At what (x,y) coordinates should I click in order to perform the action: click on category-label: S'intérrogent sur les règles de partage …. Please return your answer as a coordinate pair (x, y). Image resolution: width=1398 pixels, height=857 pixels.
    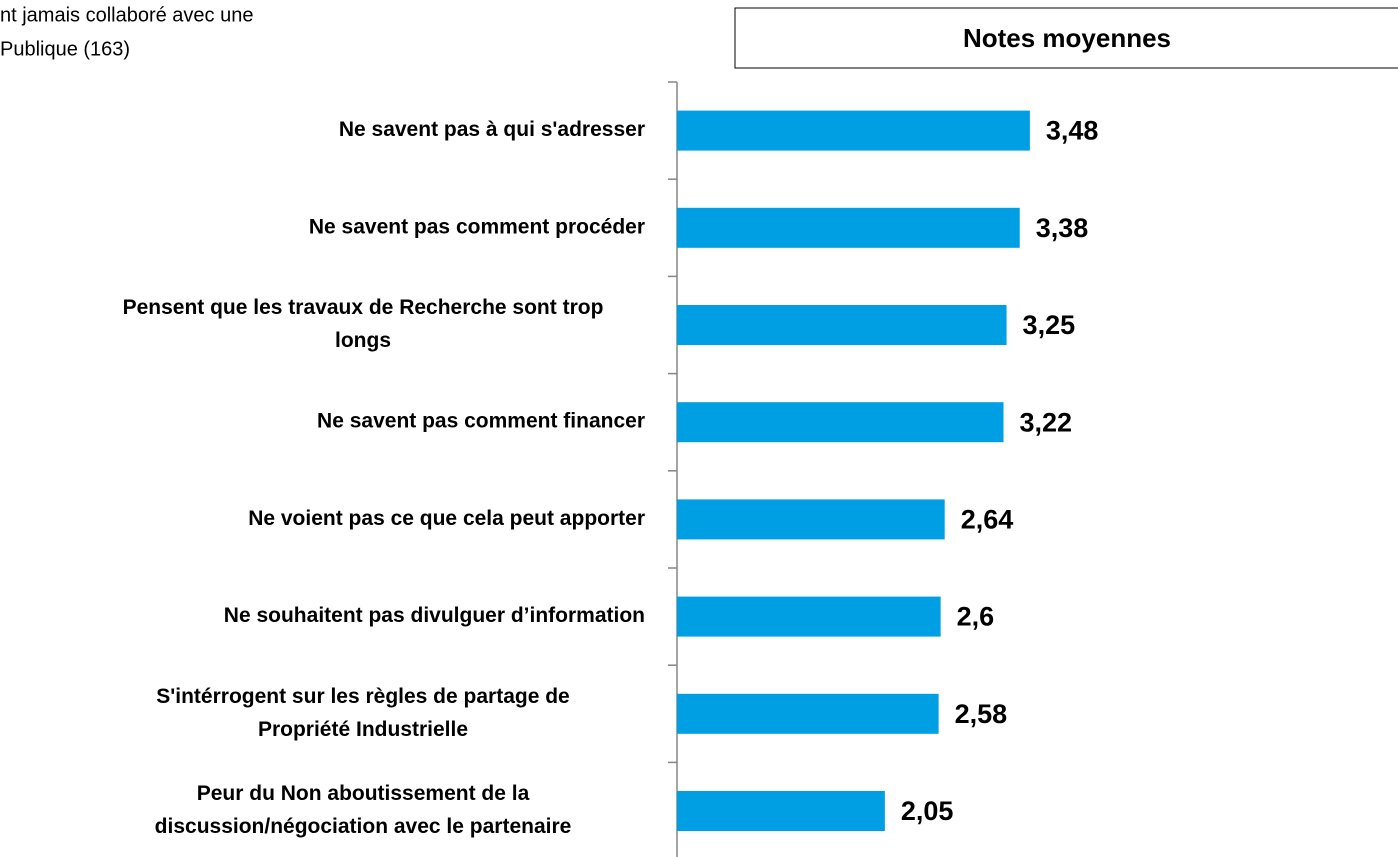
    Looking at the image, I should click on (362, 696).